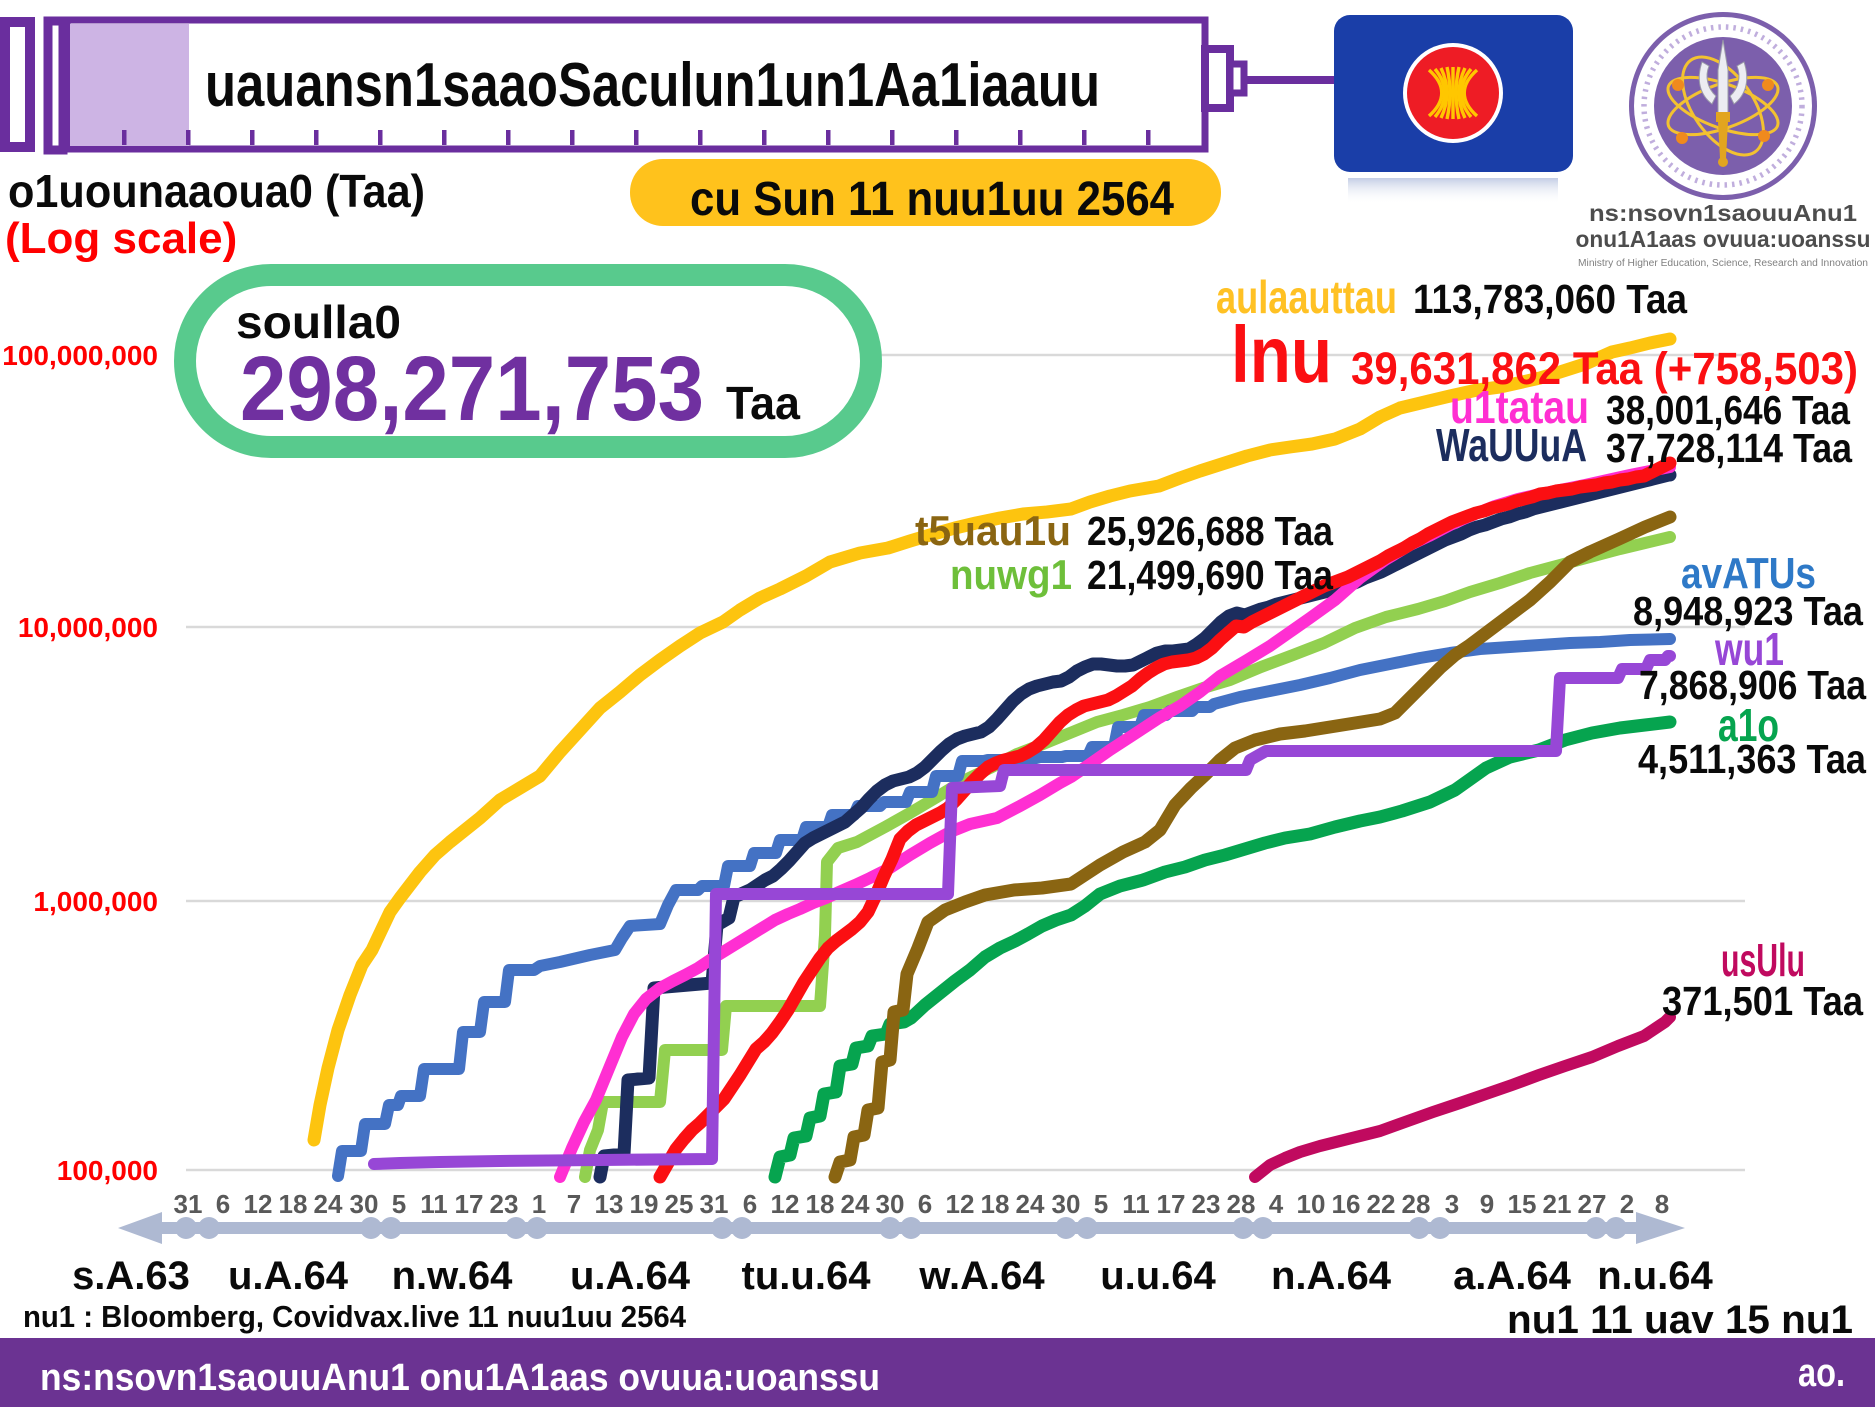 This screenshot has height=1407, width=1875. I want to click on svg-text: o1uounaaoua0 (Taa), so click(216, 191).